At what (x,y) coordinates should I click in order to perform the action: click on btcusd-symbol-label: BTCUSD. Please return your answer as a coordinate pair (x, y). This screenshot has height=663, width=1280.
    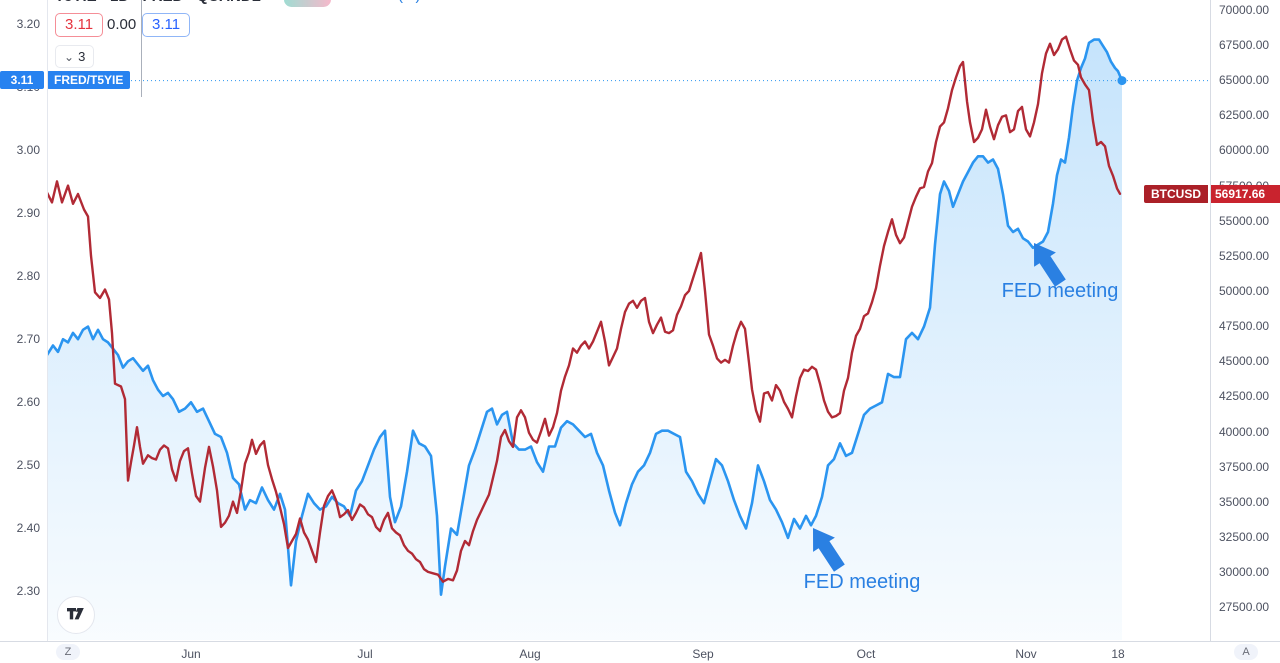
    Looking at the image, I should click on (1176, 194).